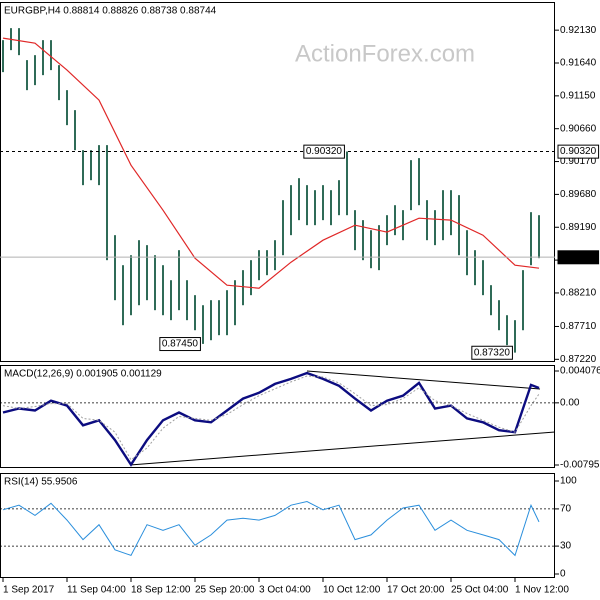  Describe the element at coordinates (580, 465) in the screenshot. I see `y-tick-label: -0.007956` at that location.